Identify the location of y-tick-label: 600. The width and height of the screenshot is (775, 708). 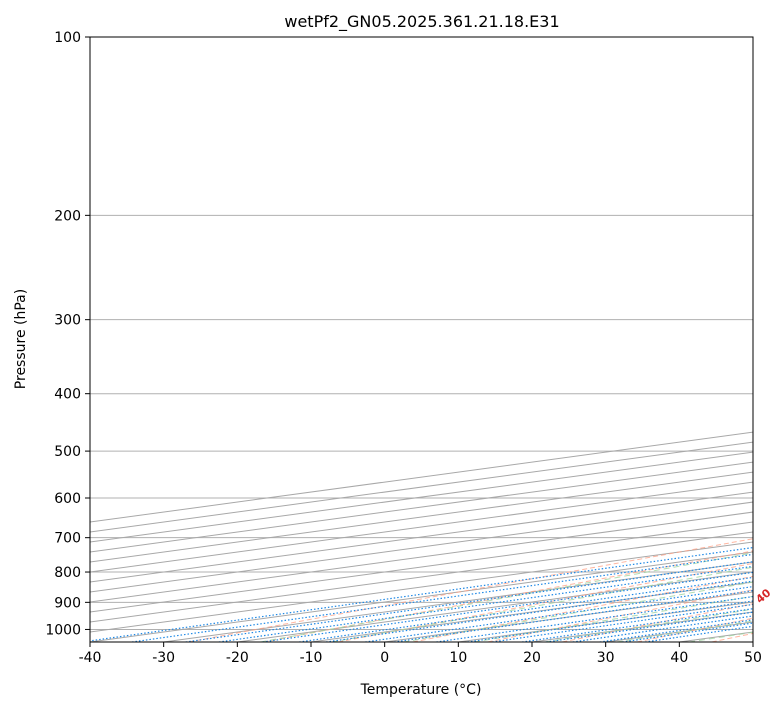
(67, 499).